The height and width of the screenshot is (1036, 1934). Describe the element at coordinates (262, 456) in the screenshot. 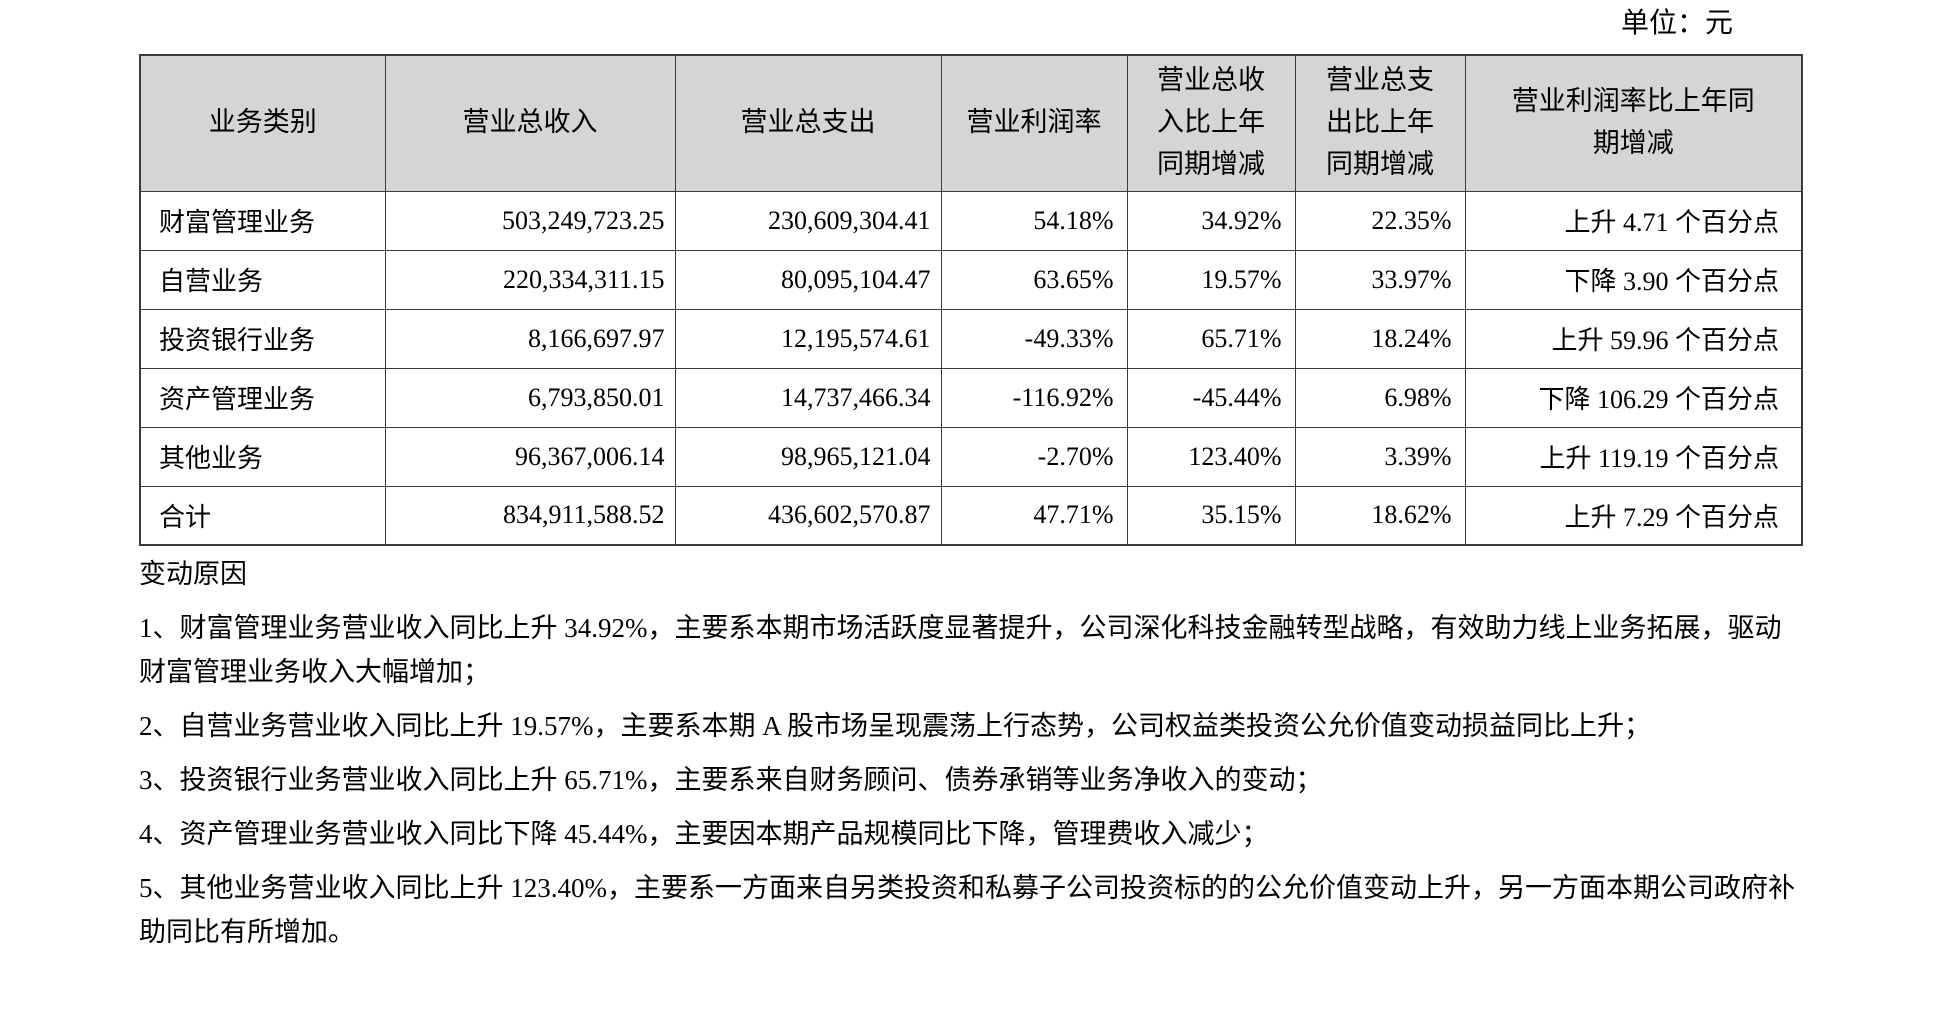

I see `cell-category: 其他业务` at that location.